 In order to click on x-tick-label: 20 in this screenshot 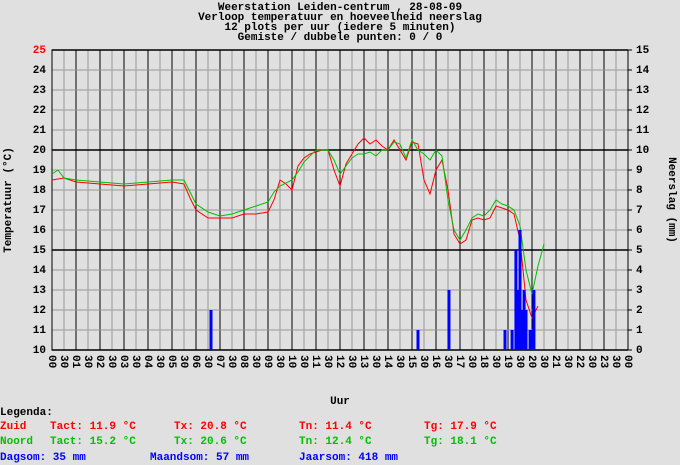, I will do `click(531, 361)`.